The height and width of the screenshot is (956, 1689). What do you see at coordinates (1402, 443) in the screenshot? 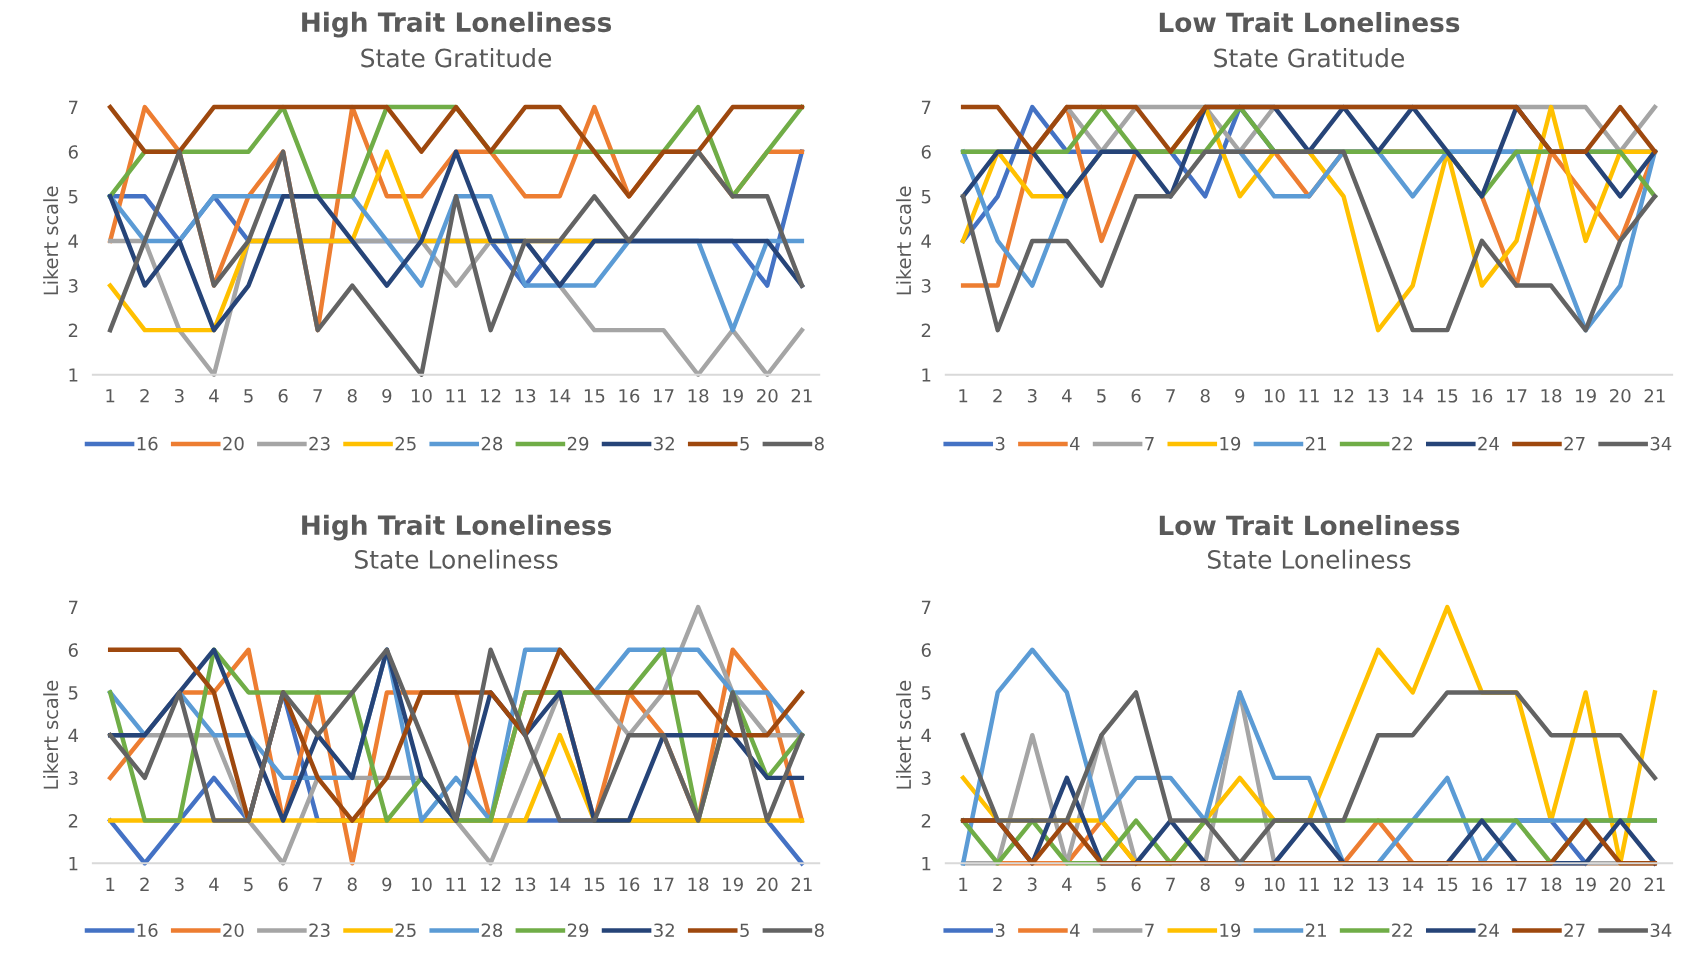
I see `legend-label: 22` at bounding box center [1402, 443].